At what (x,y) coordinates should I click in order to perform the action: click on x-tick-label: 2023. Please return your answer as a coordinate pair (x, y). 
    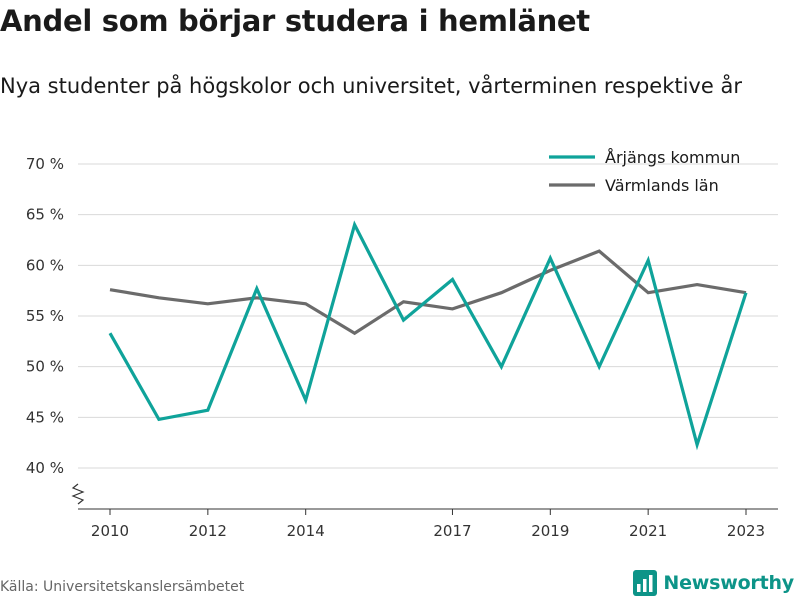
    Looking at the image, I should click on (746, 531).